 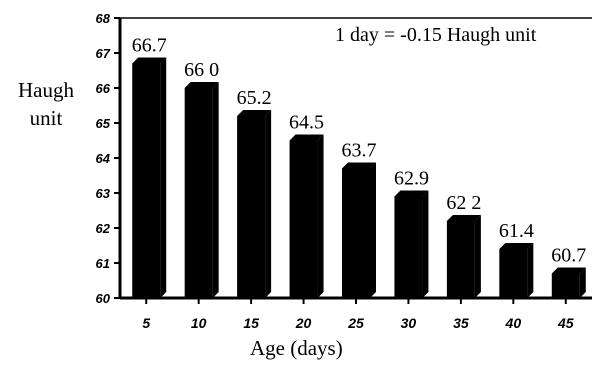 I want to click on y-tick-label: 63, so click(x=103, y=193).